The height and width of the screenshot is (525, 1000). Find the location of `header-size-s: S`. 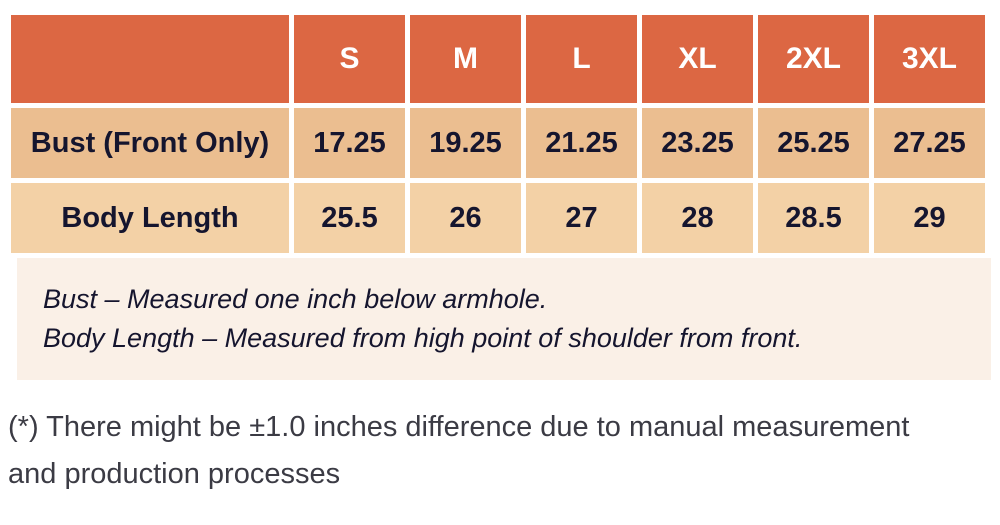

header-size-s: S is located at coordinates (349, 59).